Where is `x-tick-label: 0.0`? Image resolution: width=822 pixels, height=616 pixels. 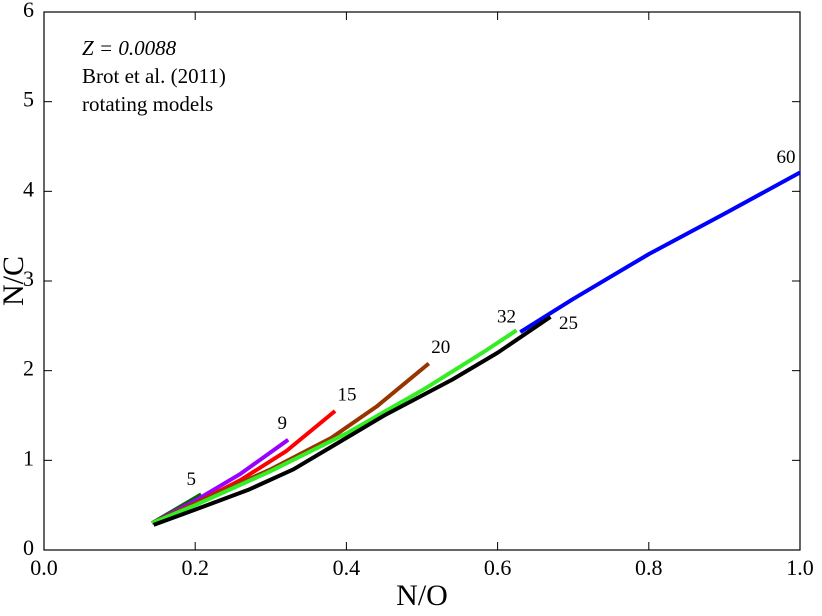 x-tick-label: 0.0 is located at coordinates (44, 567).